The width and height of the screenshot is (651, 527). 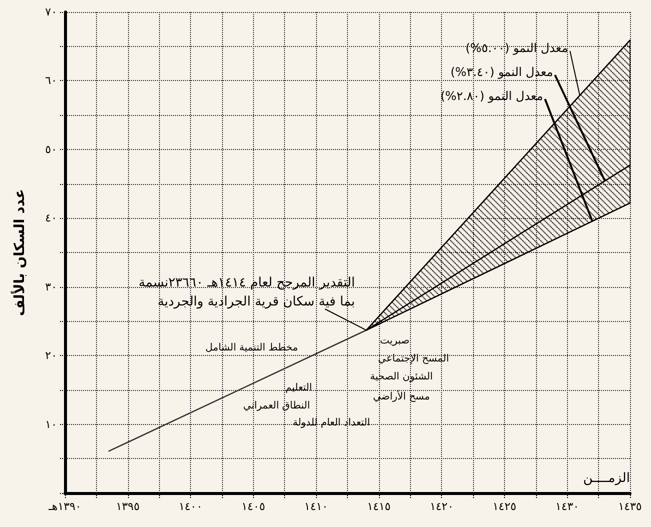 What do you see at coordinates (606, 478) in the screenshot?
I see `x-axis-title: الزمــــن` at bounding box center [606, 478].